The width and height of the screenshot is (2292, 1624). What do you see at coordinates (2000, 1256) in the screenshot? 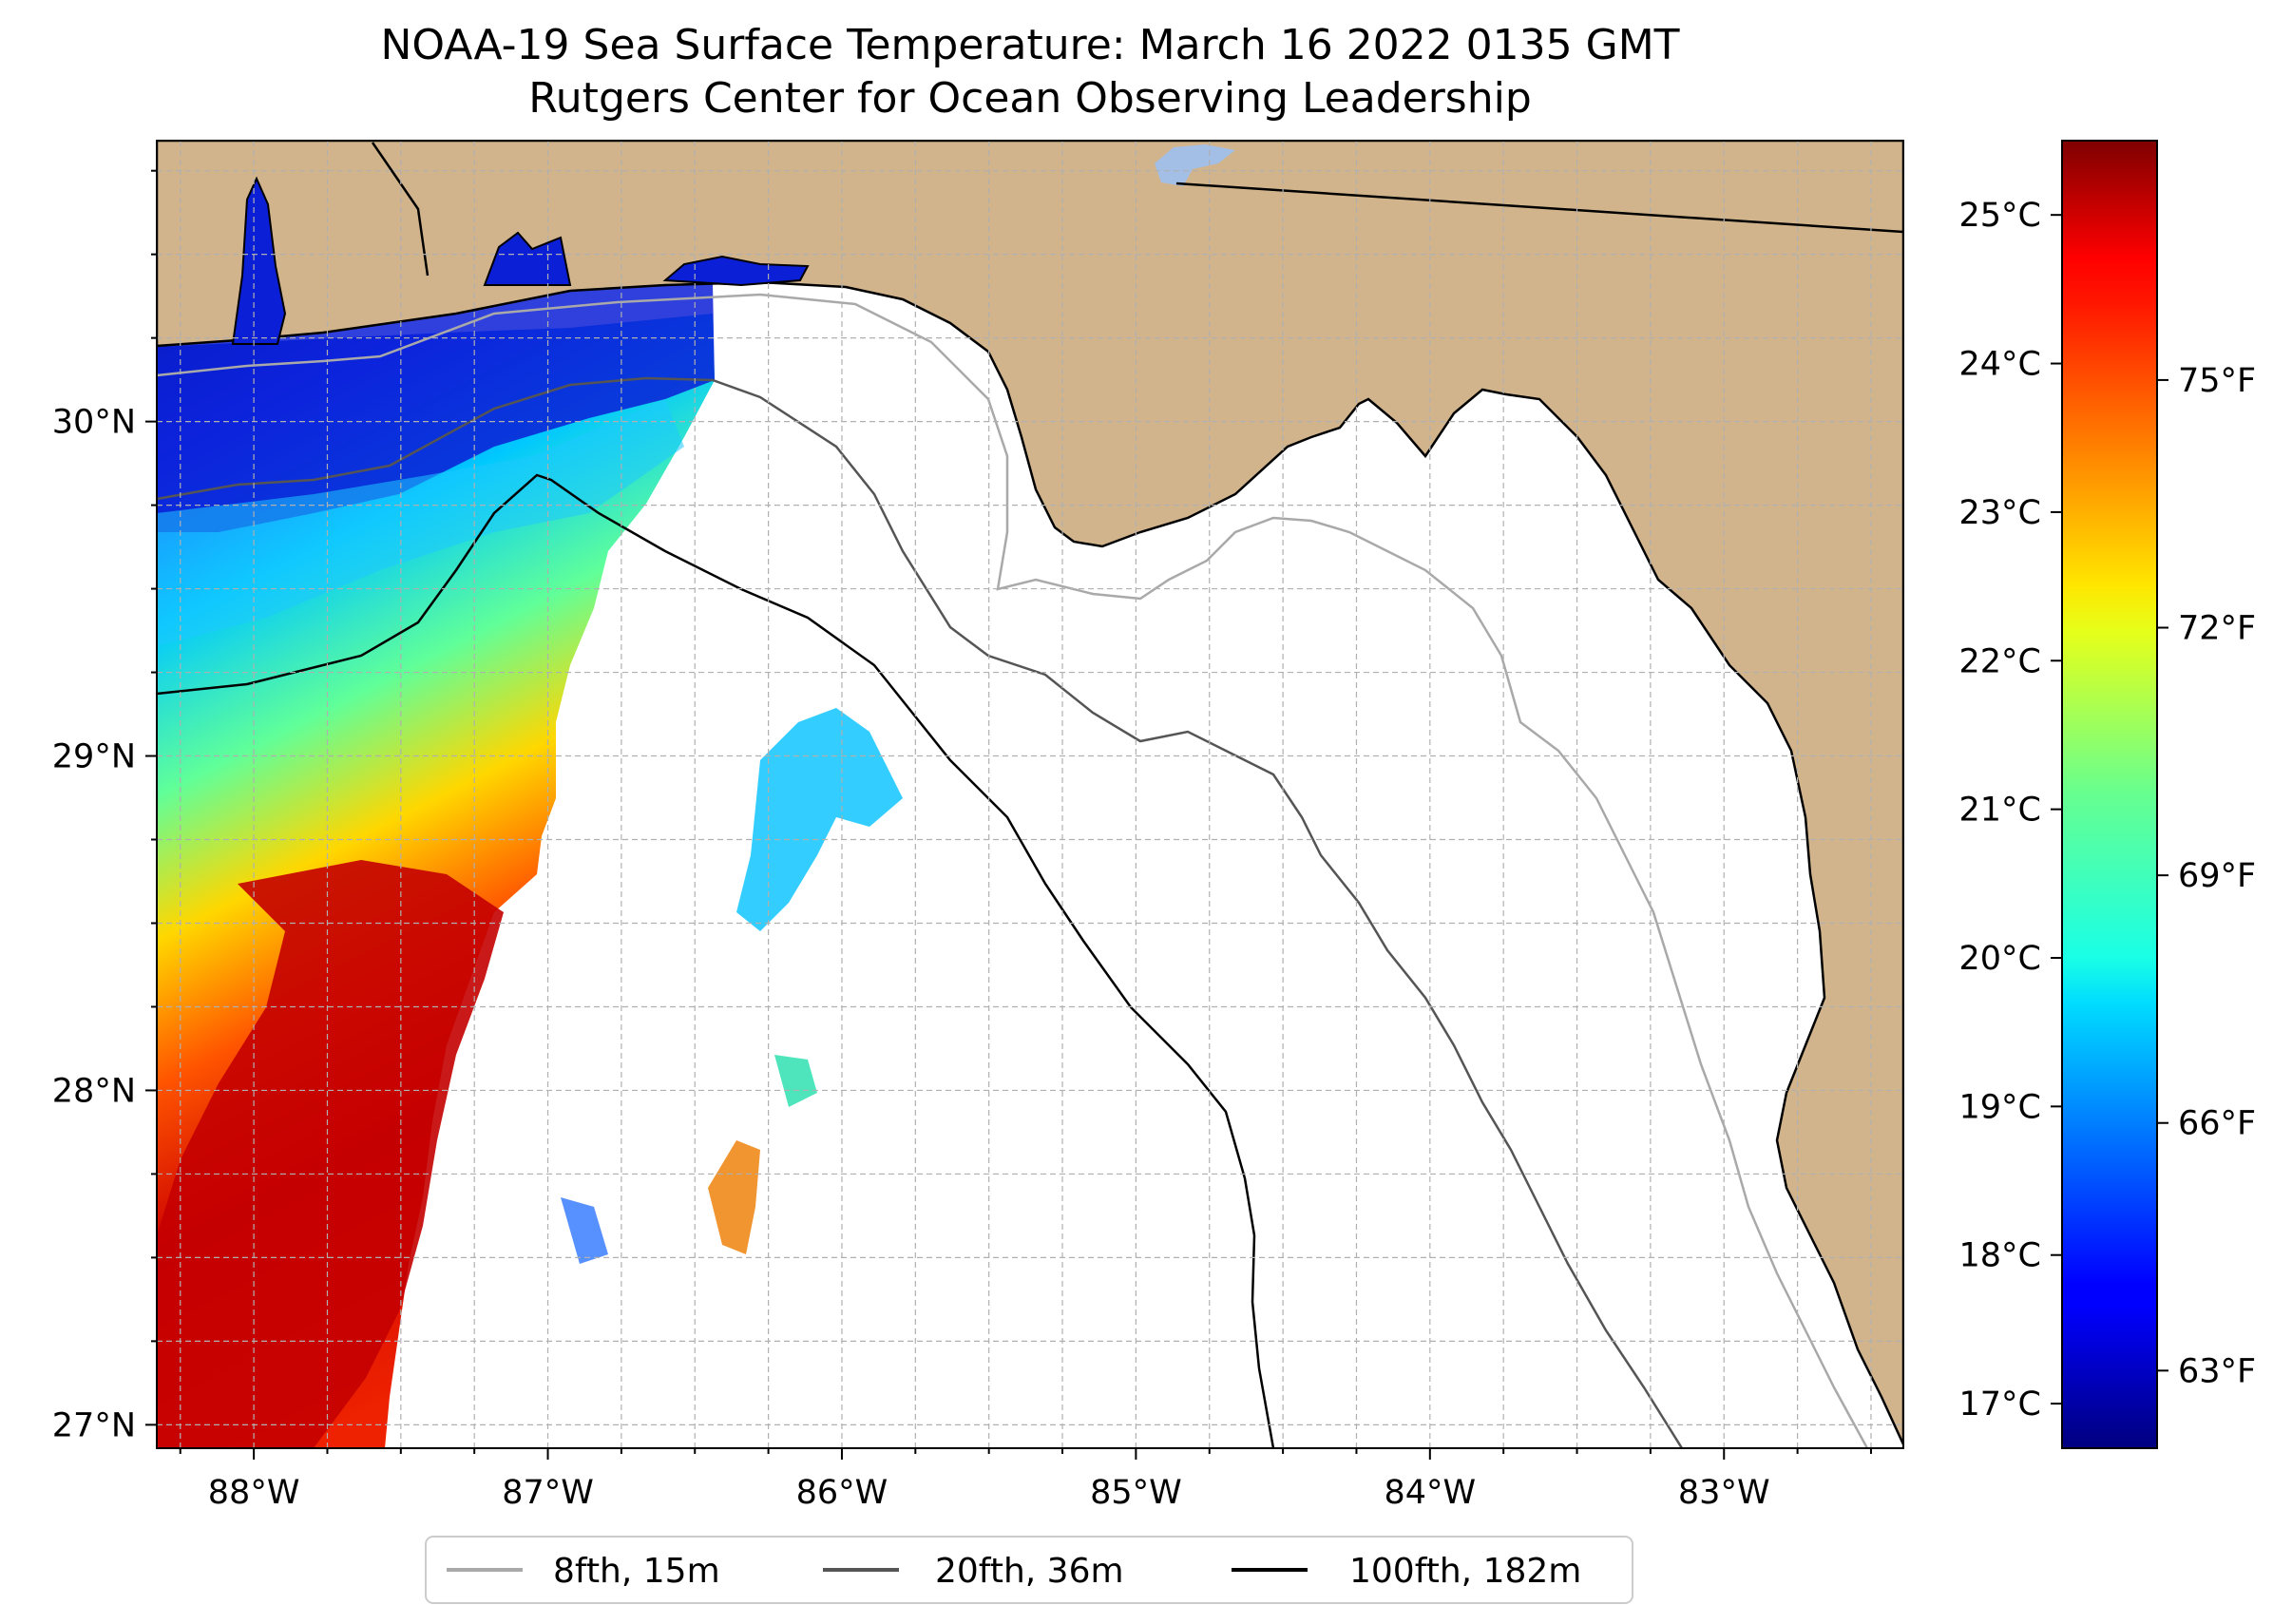
I see `celsius-tick-label: 18°C` at bounding box center [2000, 1256].